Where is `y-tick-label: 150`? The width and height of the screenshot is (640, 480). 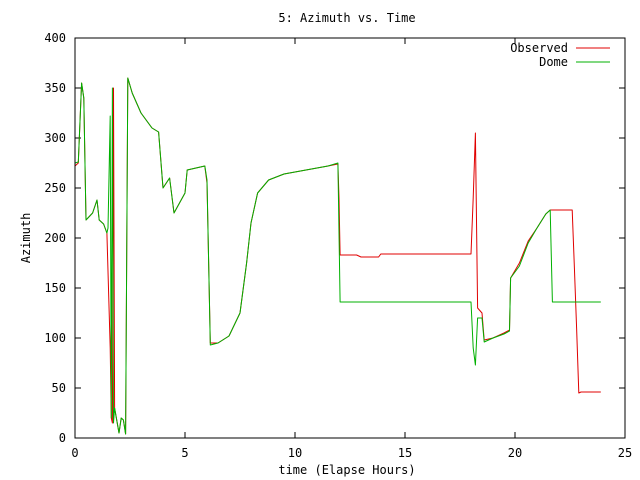
y-tick-label: 150 is located at coordinates (55, 288).